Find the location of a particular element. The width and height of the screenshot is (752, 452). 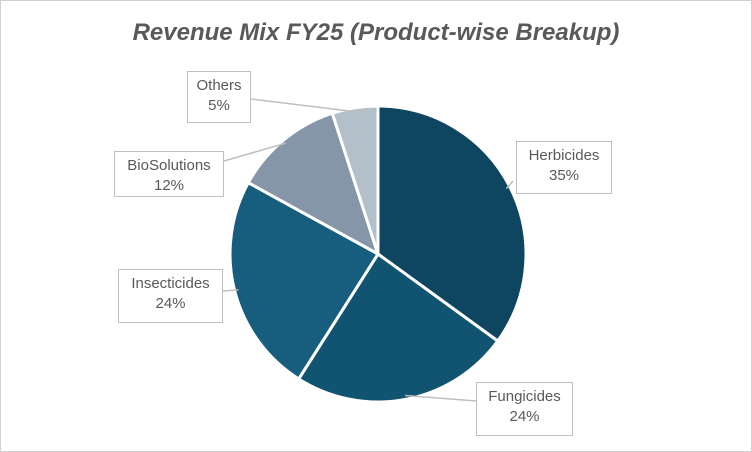

data-label: Others 5% is located at coordinates (219, 97).